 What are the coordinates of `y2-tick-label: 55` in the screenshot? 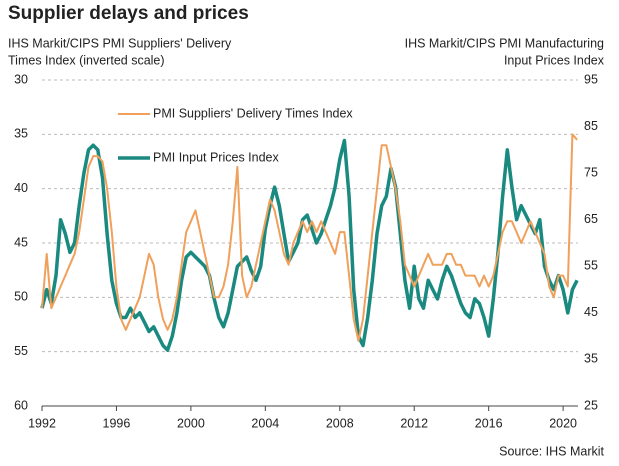 It's located at (591, 266).